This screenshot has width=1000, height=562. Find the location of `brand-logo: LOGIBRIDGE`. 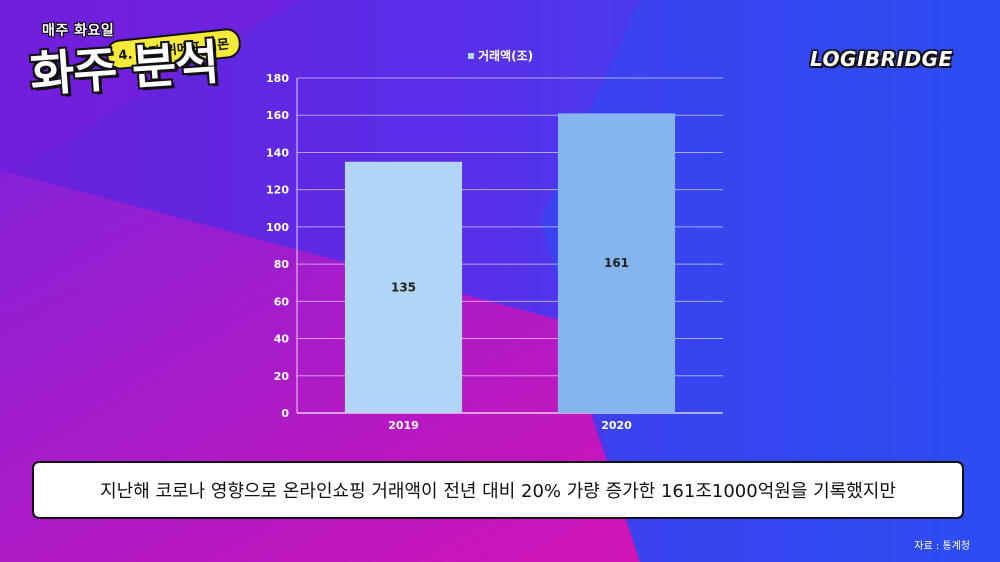

brand-logo: LOGIBRIDGE is located at coordinates (881, 59).